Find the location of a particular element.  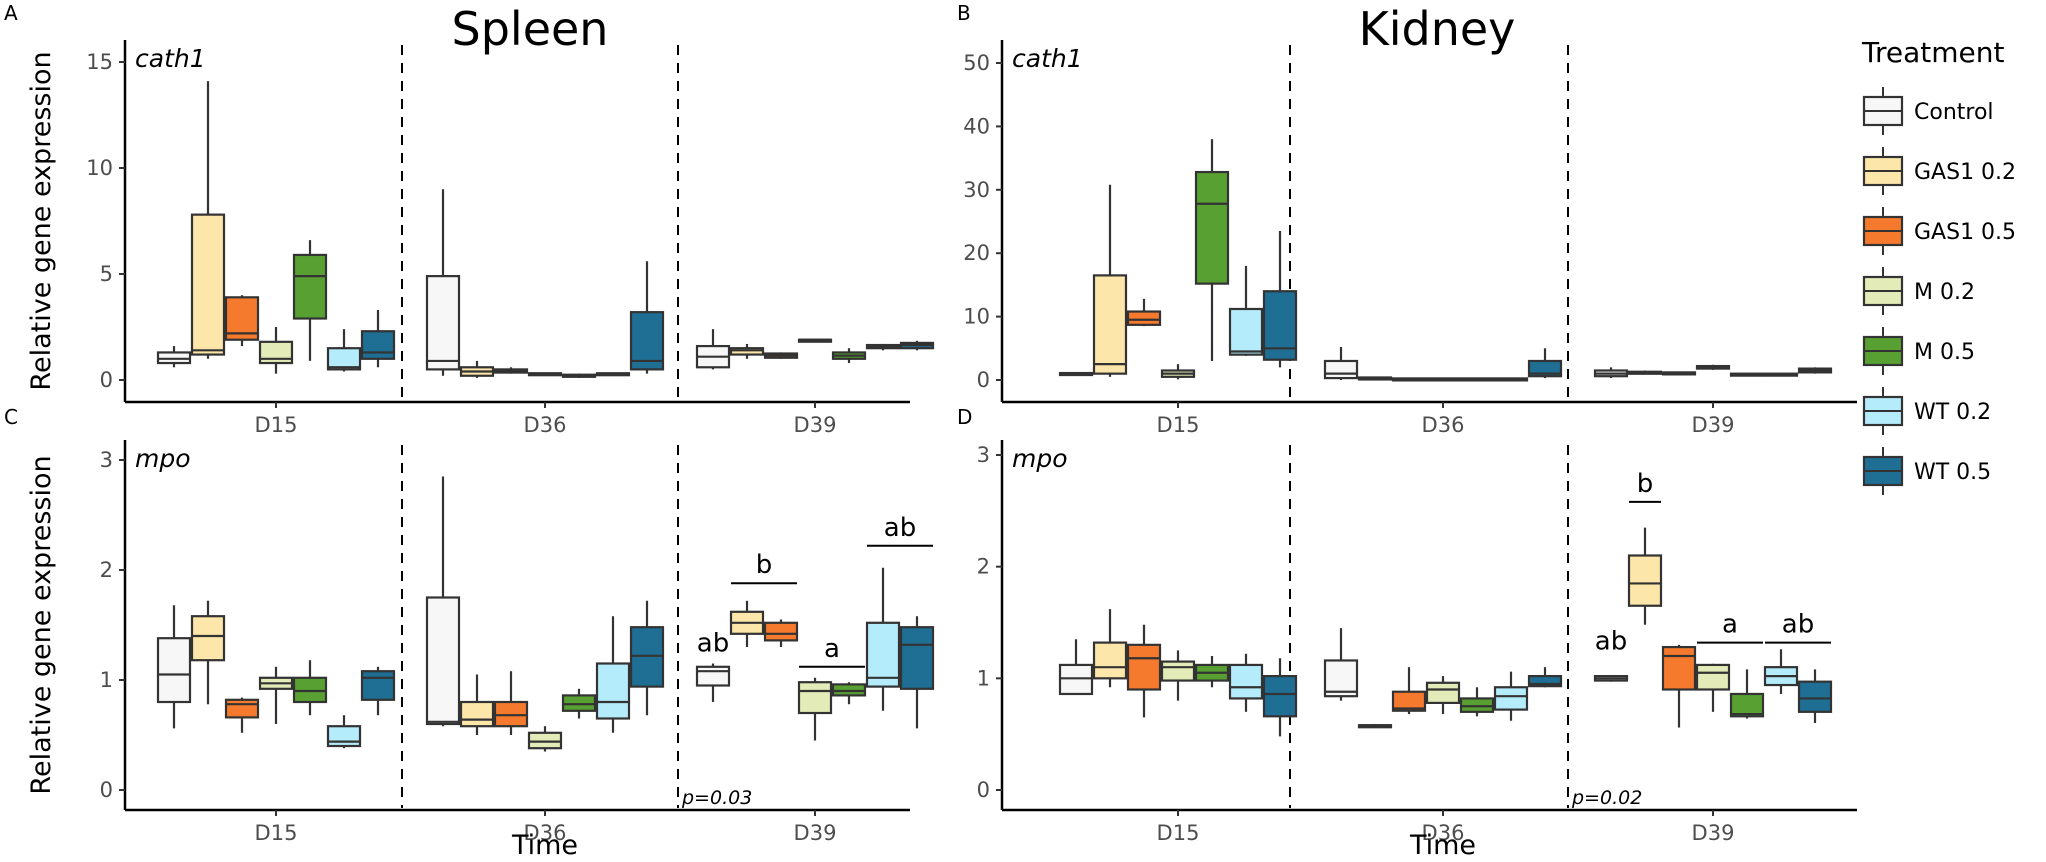

box-gas1-0.5-d39 is located at coordinates (781, 355).